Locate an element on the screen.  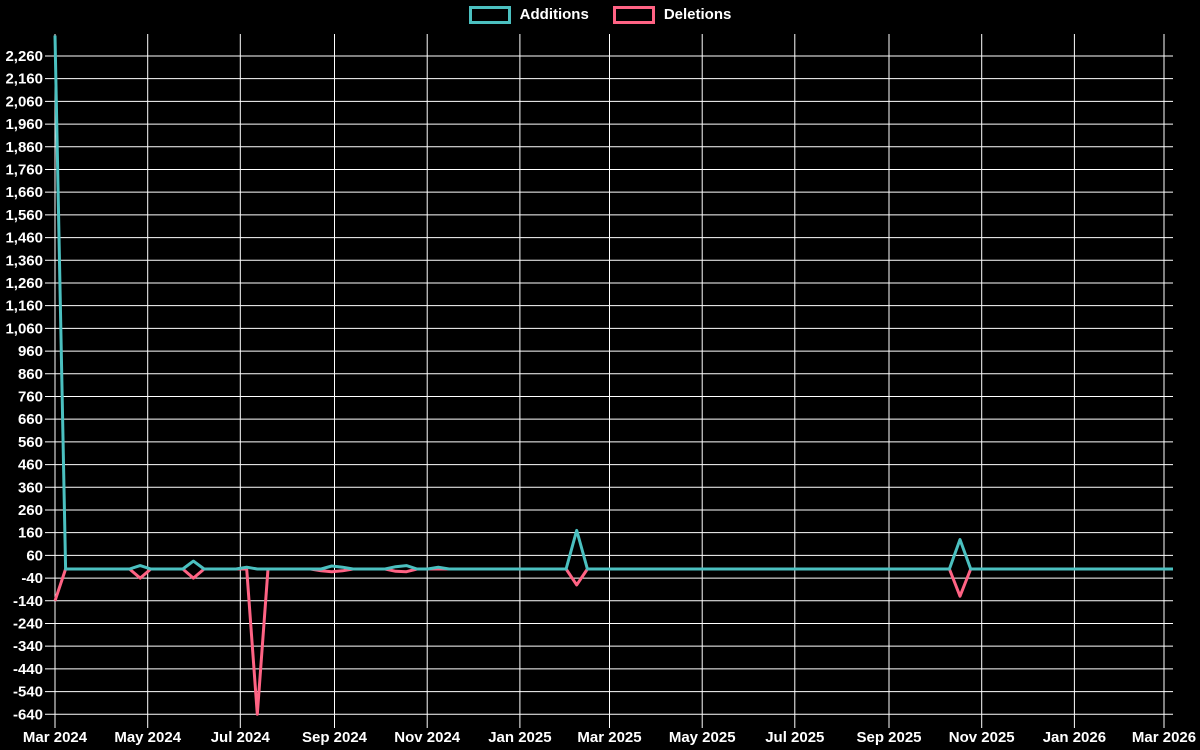
legend-item-additions: Additions is located at coordinates (528, 15).